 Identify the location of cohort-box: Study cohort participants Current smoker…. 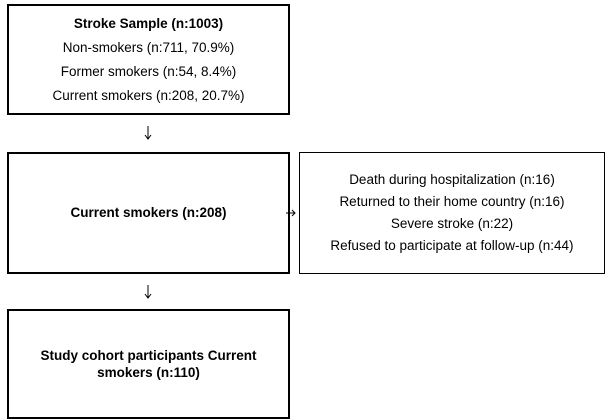
(148, 364).